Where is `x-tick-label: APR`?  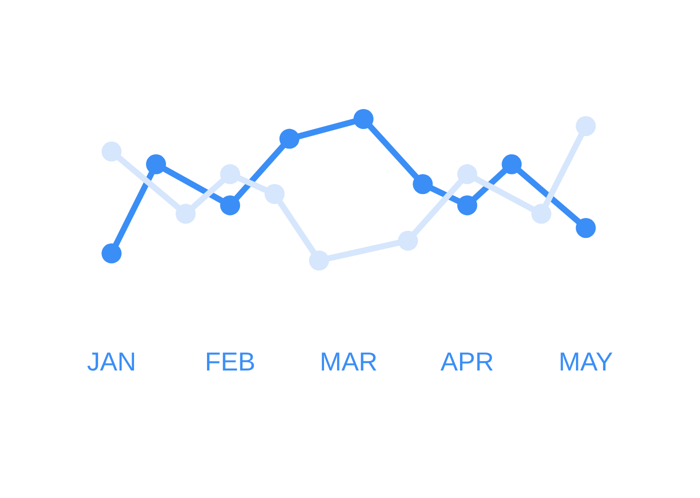
x-tick-label: APR is located at coordinates (467, 361).